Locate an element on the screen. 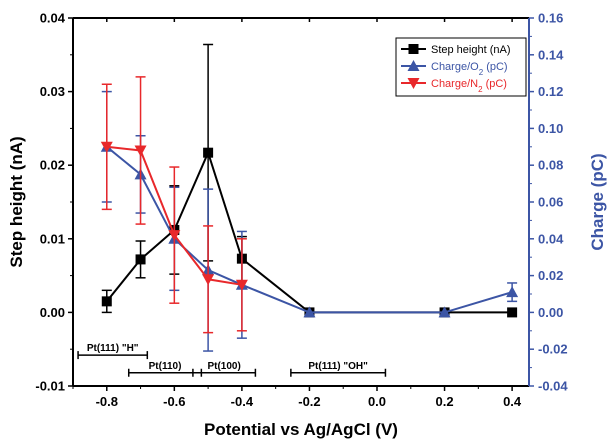 The width and height of the screenshot is (614, 441). annotation-label: Pt(111) "H" is located at coordinates (113, 348).